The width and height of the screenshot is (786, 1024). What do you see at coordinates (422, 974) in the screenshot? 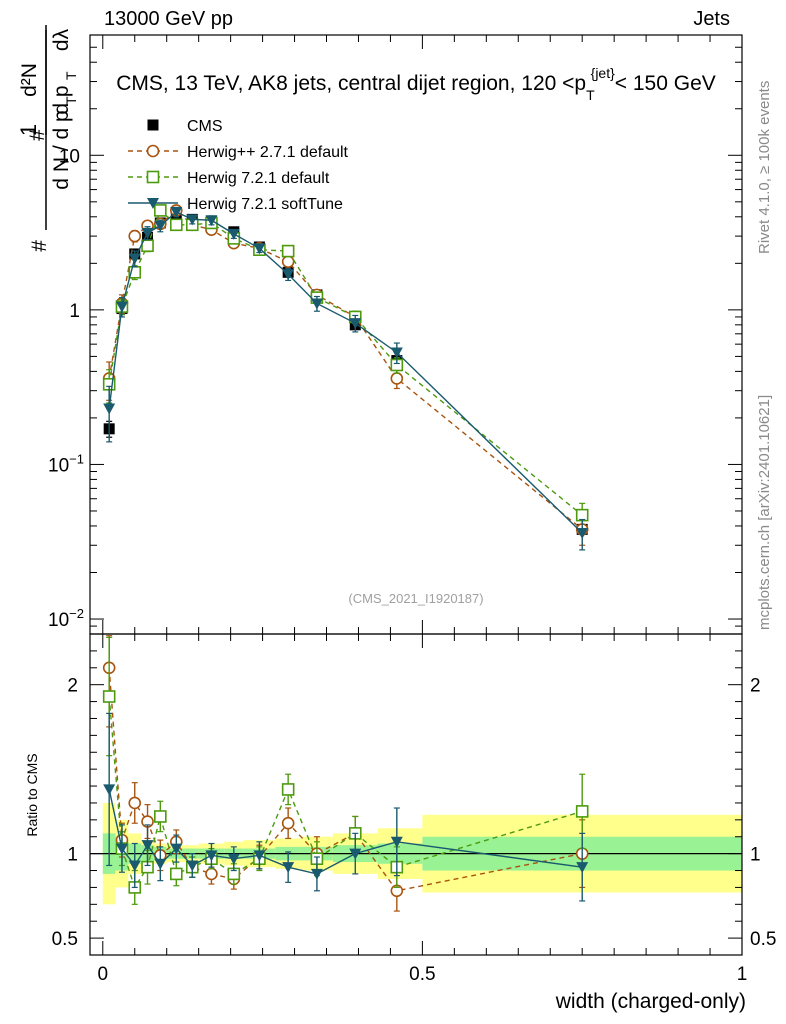
I see `x-tick-label: 0.5` at bounding box center [422, 974].